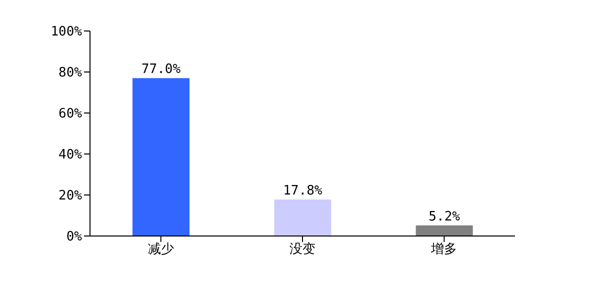 This screenshot has width=606, height=288. What do you see at coordinates (161, 250) in the screenshot?
I see `x-tick-label: 减少` at bounding box center [161, 250].